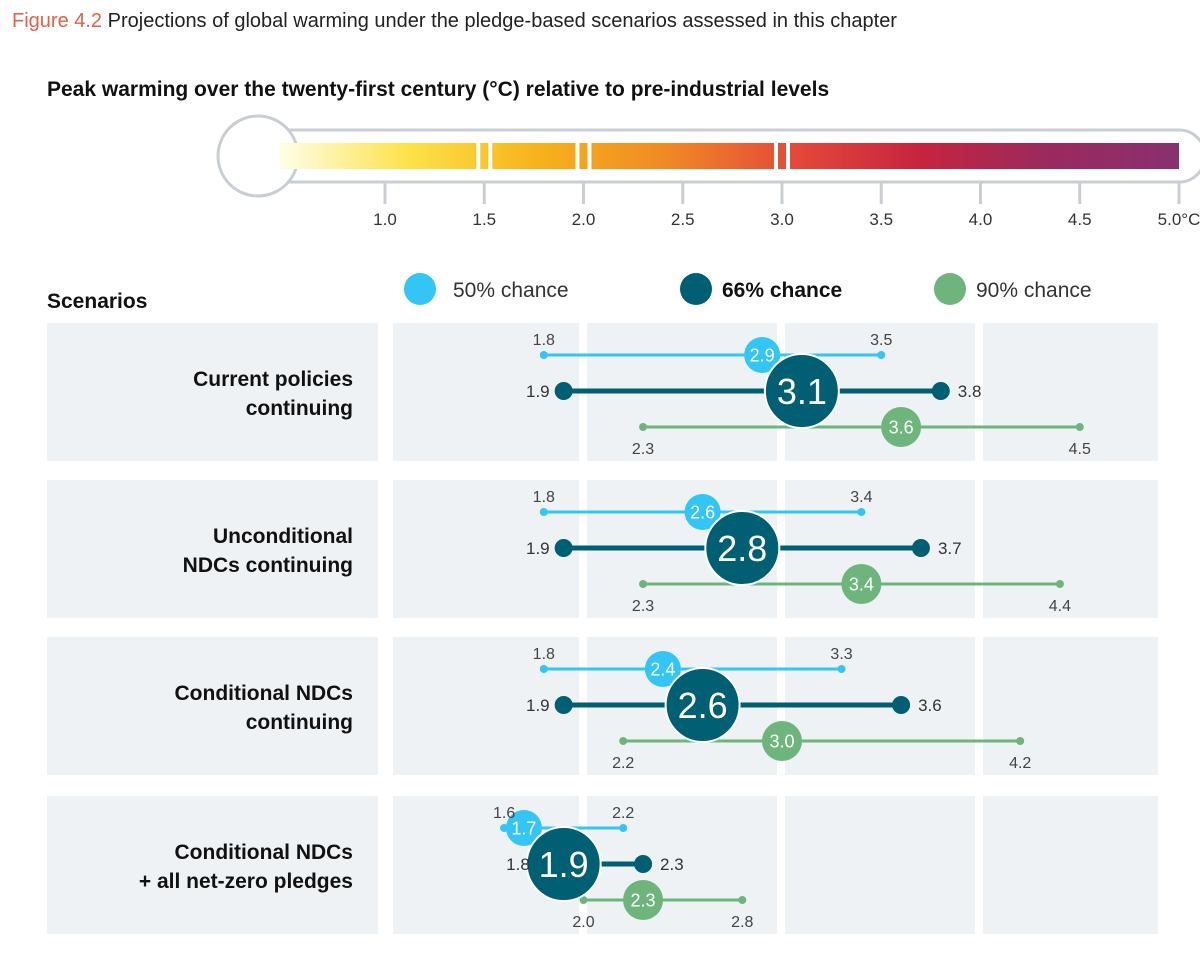 This screenshot has width=1200, height=954. Describe the element at coordinates (544, 497) in the screenshot. I see `low-label-p50: 1.8` at that location.